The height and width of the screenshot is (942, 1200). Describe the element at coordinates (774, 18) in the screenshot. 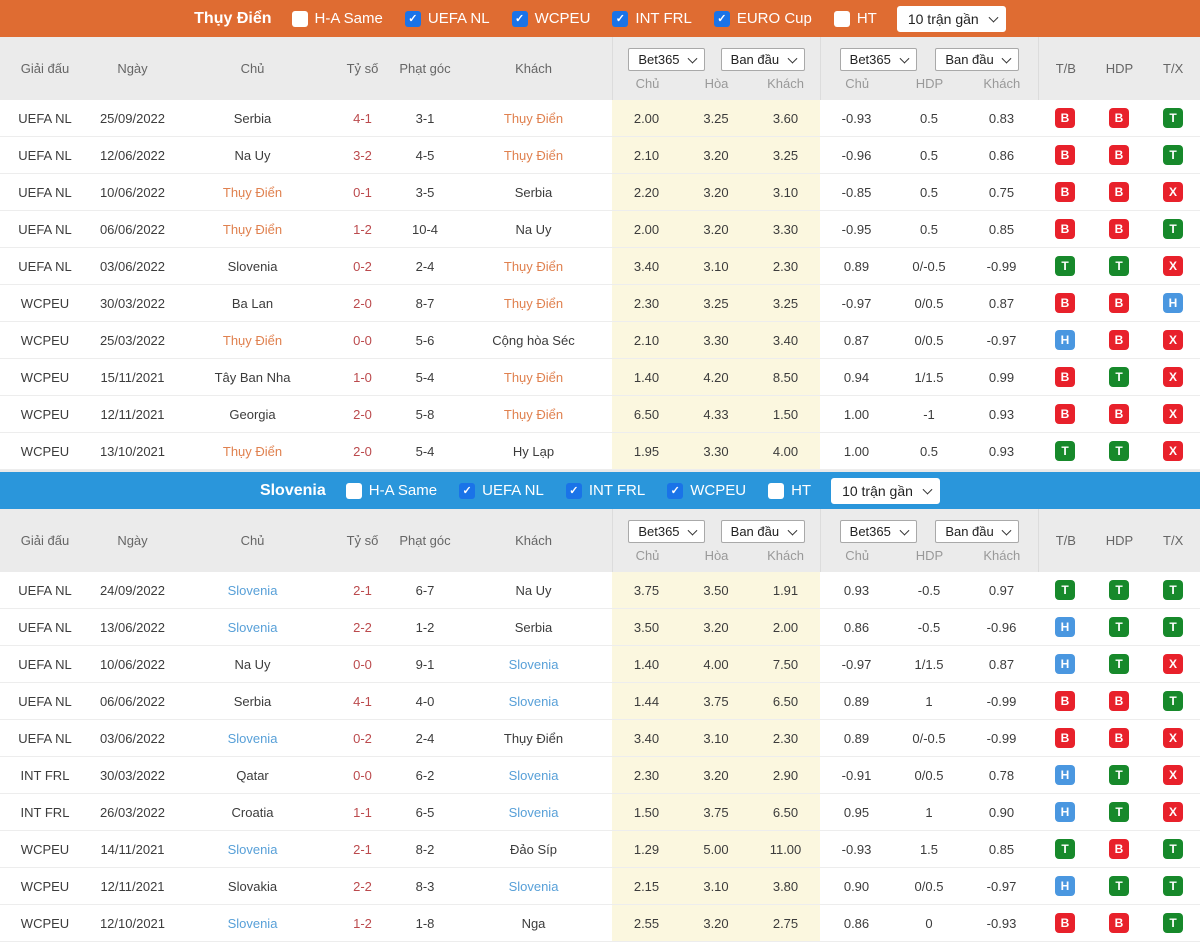

I see `filter-label: EURO Cup` at that location.